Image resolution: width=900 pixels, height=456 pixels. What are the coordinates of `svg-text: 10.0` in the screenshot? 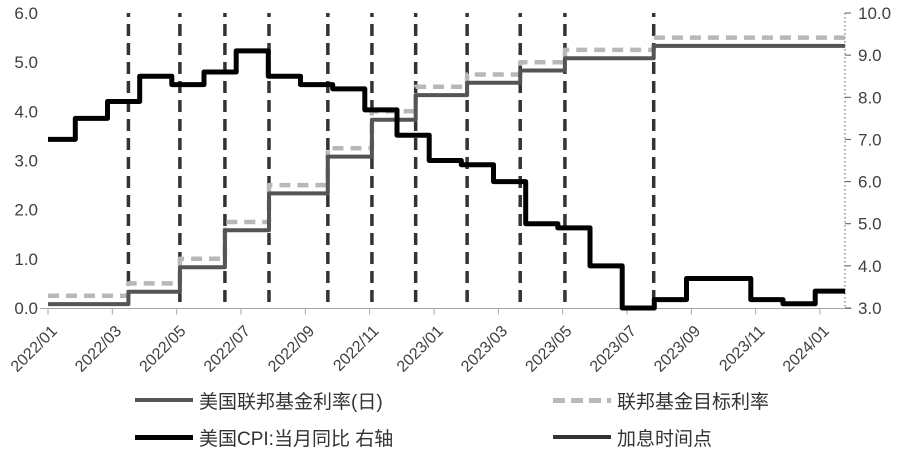 It's located at (874, 13).